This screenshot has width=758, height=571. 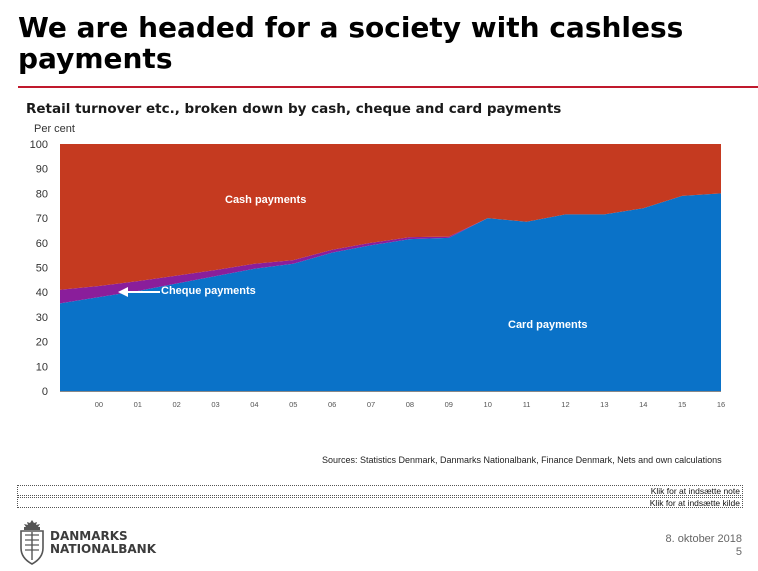 I want to click on title-divider, so click(x=388, y=87).